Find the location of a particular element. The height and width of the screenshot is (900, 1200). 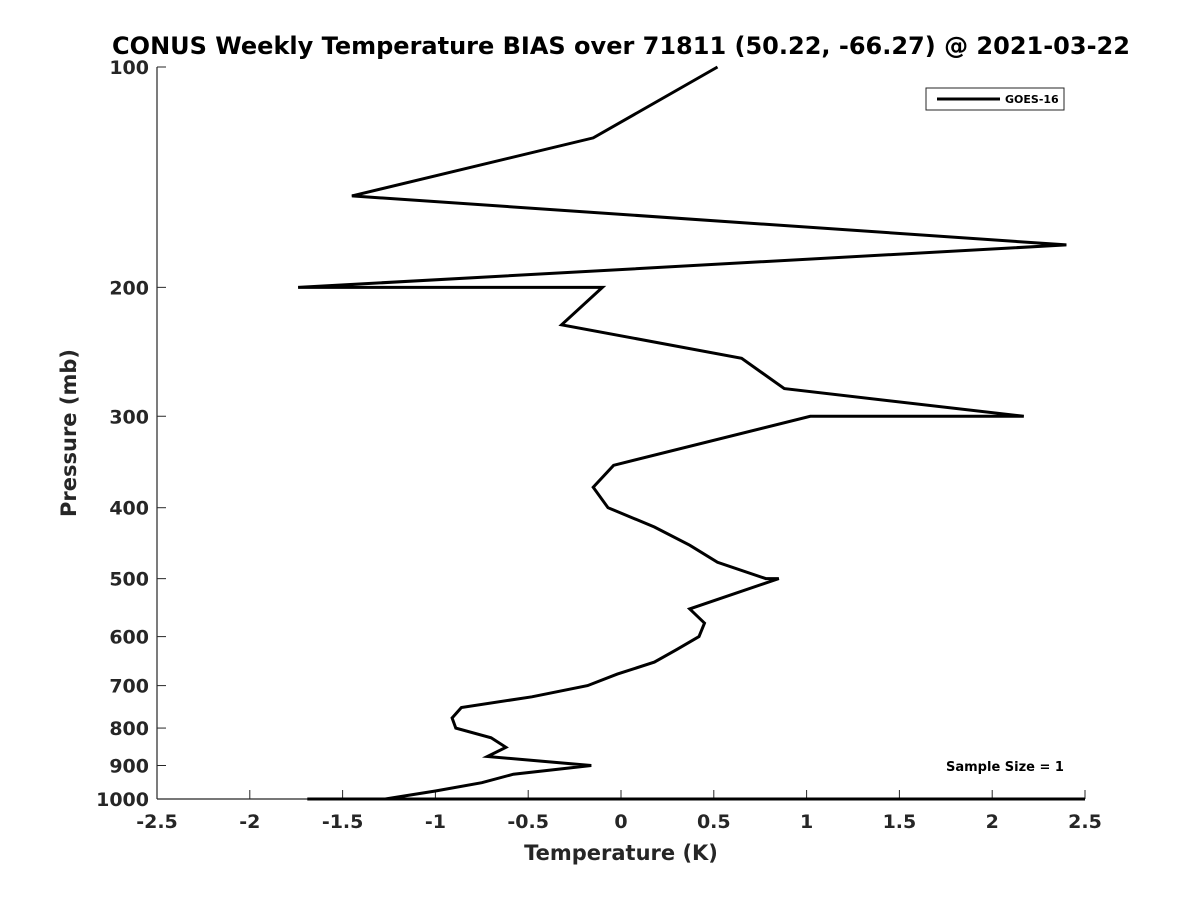

x-tick-label: -1 is located at coordinates (435, 822).